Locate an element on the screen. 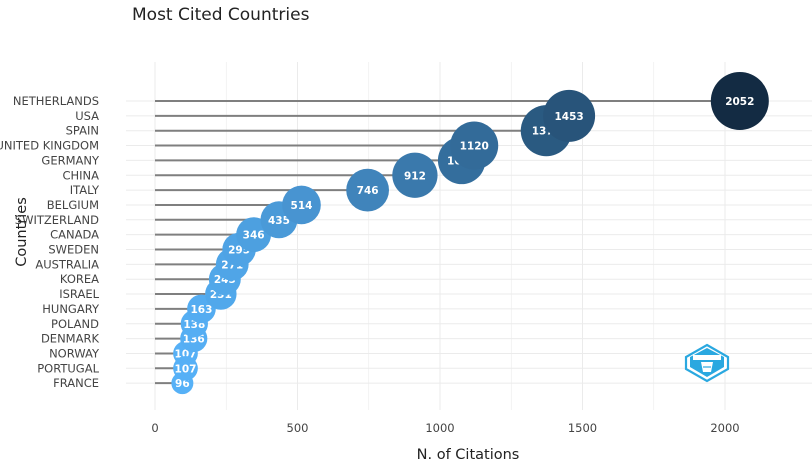  data-point: 746 is located at coordinates (367, 190).